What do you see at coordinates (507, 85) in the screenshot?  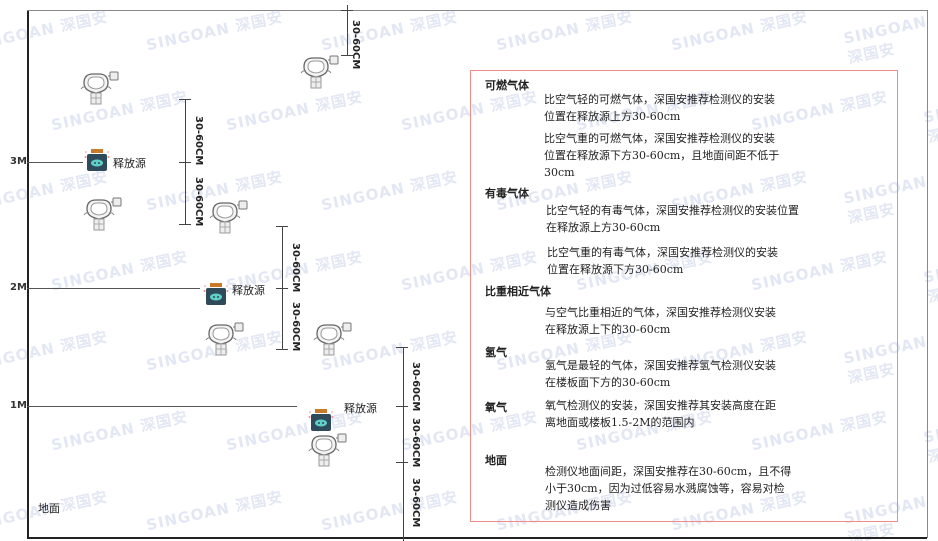 I see `section-heading-combustible: 可燃气体` at bounding box center [507, 85].